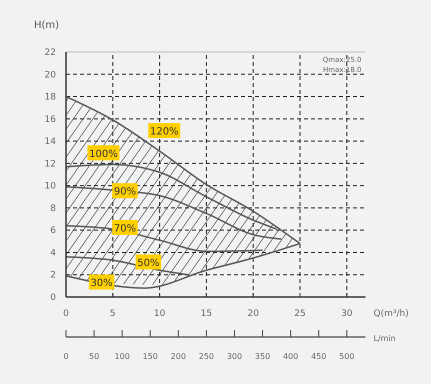 Image resolution: width=431 pixels, height=384 pixels. What do you see at coordinates (150, 356) in the screenshot?
I see `x2-tick-label: 150` at bounding box center [150, 356].